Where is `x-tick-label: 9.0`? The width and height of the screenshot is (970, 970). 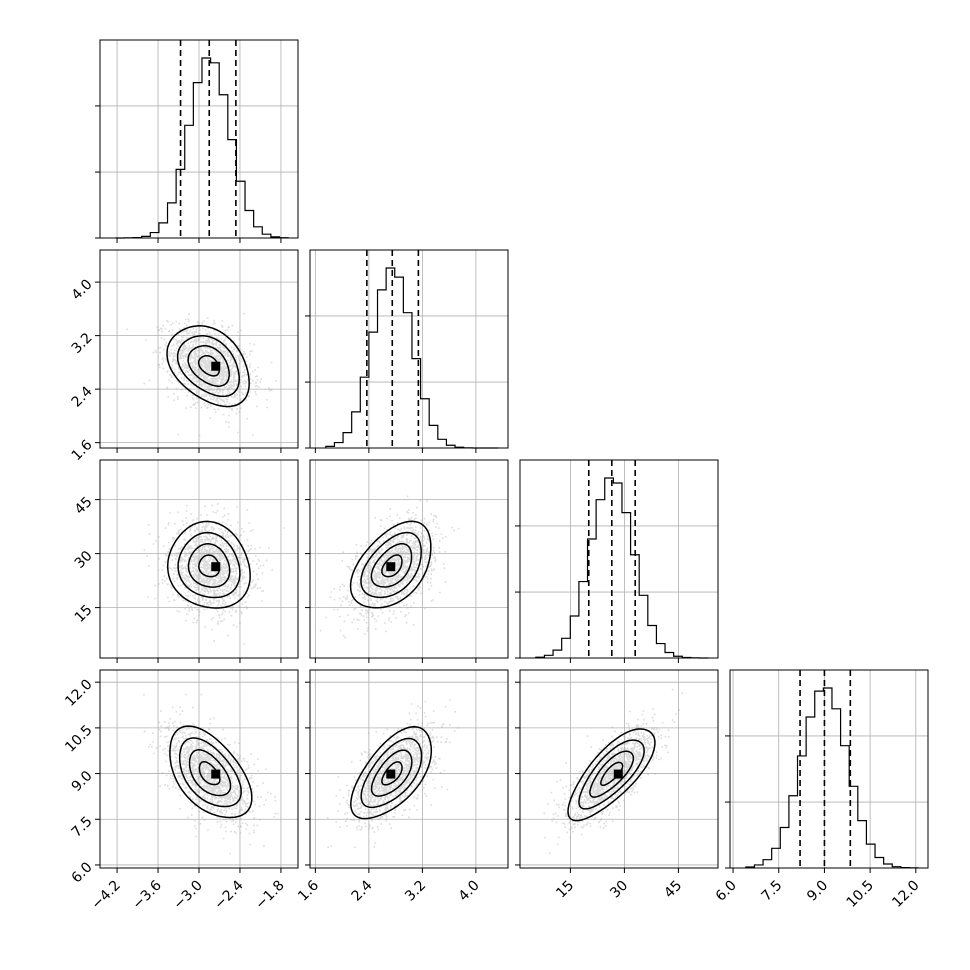
x-tick-label: 9.0 is located at coordinates (817, 891).